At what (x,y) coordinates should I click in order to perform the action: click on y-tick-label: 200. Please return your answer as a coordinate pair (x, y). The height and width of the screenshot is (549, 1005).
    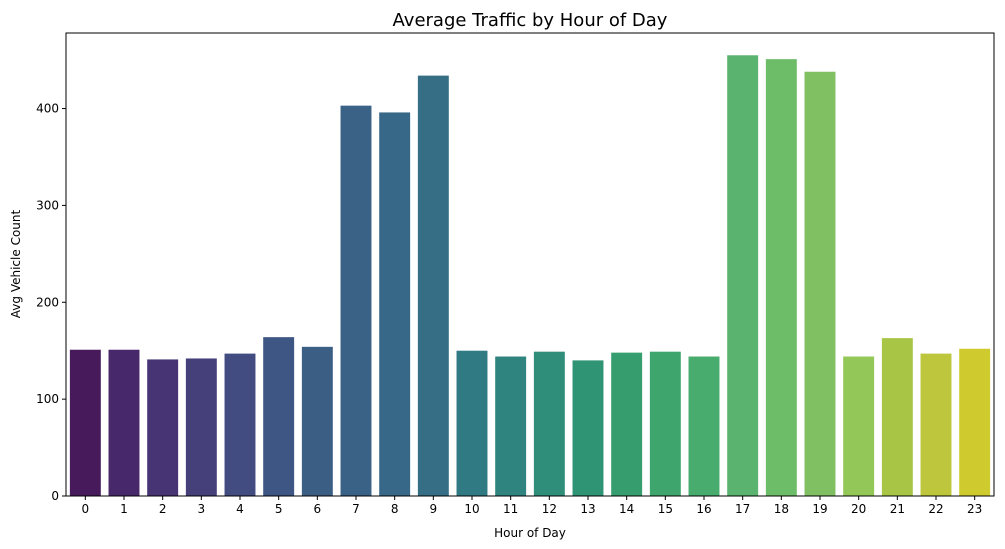
    Looking at the image, I should click on (47, 302).